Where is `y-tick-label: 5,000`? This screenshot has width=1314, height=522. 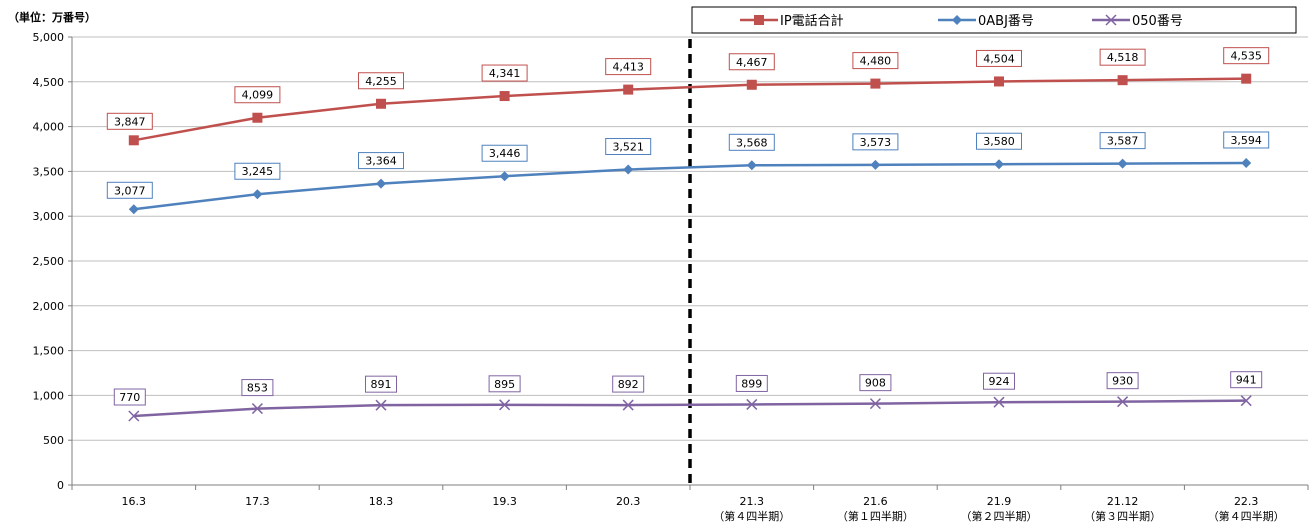
y-tick-label: 5,000 is located at coordinates (49, 37).